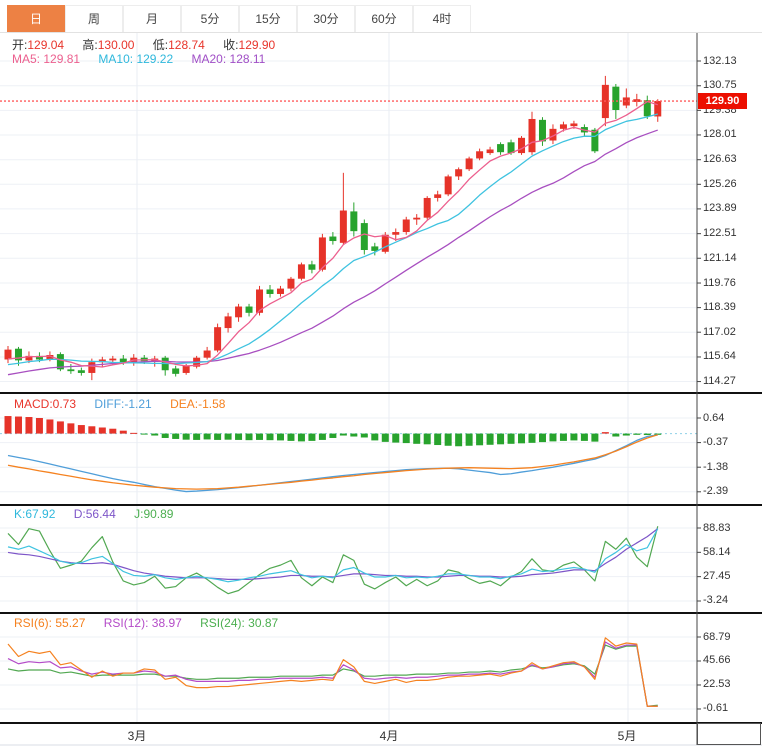  Describe the element at coordinates (719, 331) in the screenshot. I see `y-axis-label: 117.02` at that location.